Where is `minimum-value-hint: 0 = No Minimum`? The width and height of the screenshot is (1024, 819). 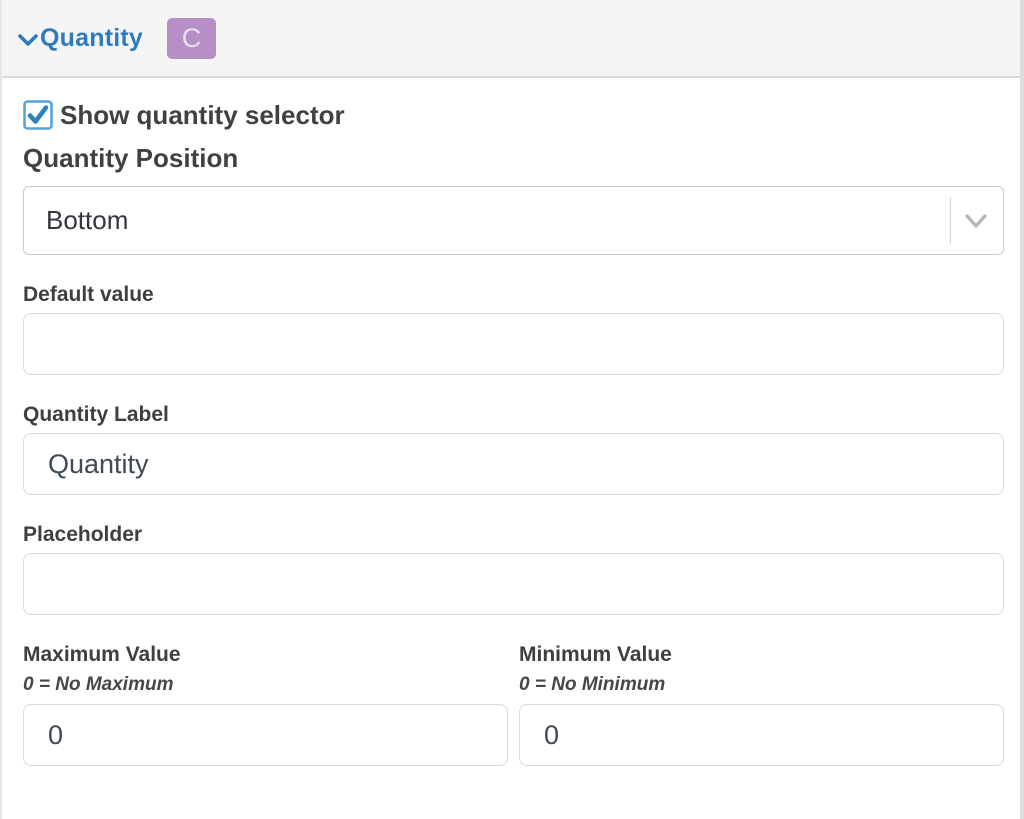 minimum-value-hint: 0 = No Minimum is located at coordinates (592, 684).